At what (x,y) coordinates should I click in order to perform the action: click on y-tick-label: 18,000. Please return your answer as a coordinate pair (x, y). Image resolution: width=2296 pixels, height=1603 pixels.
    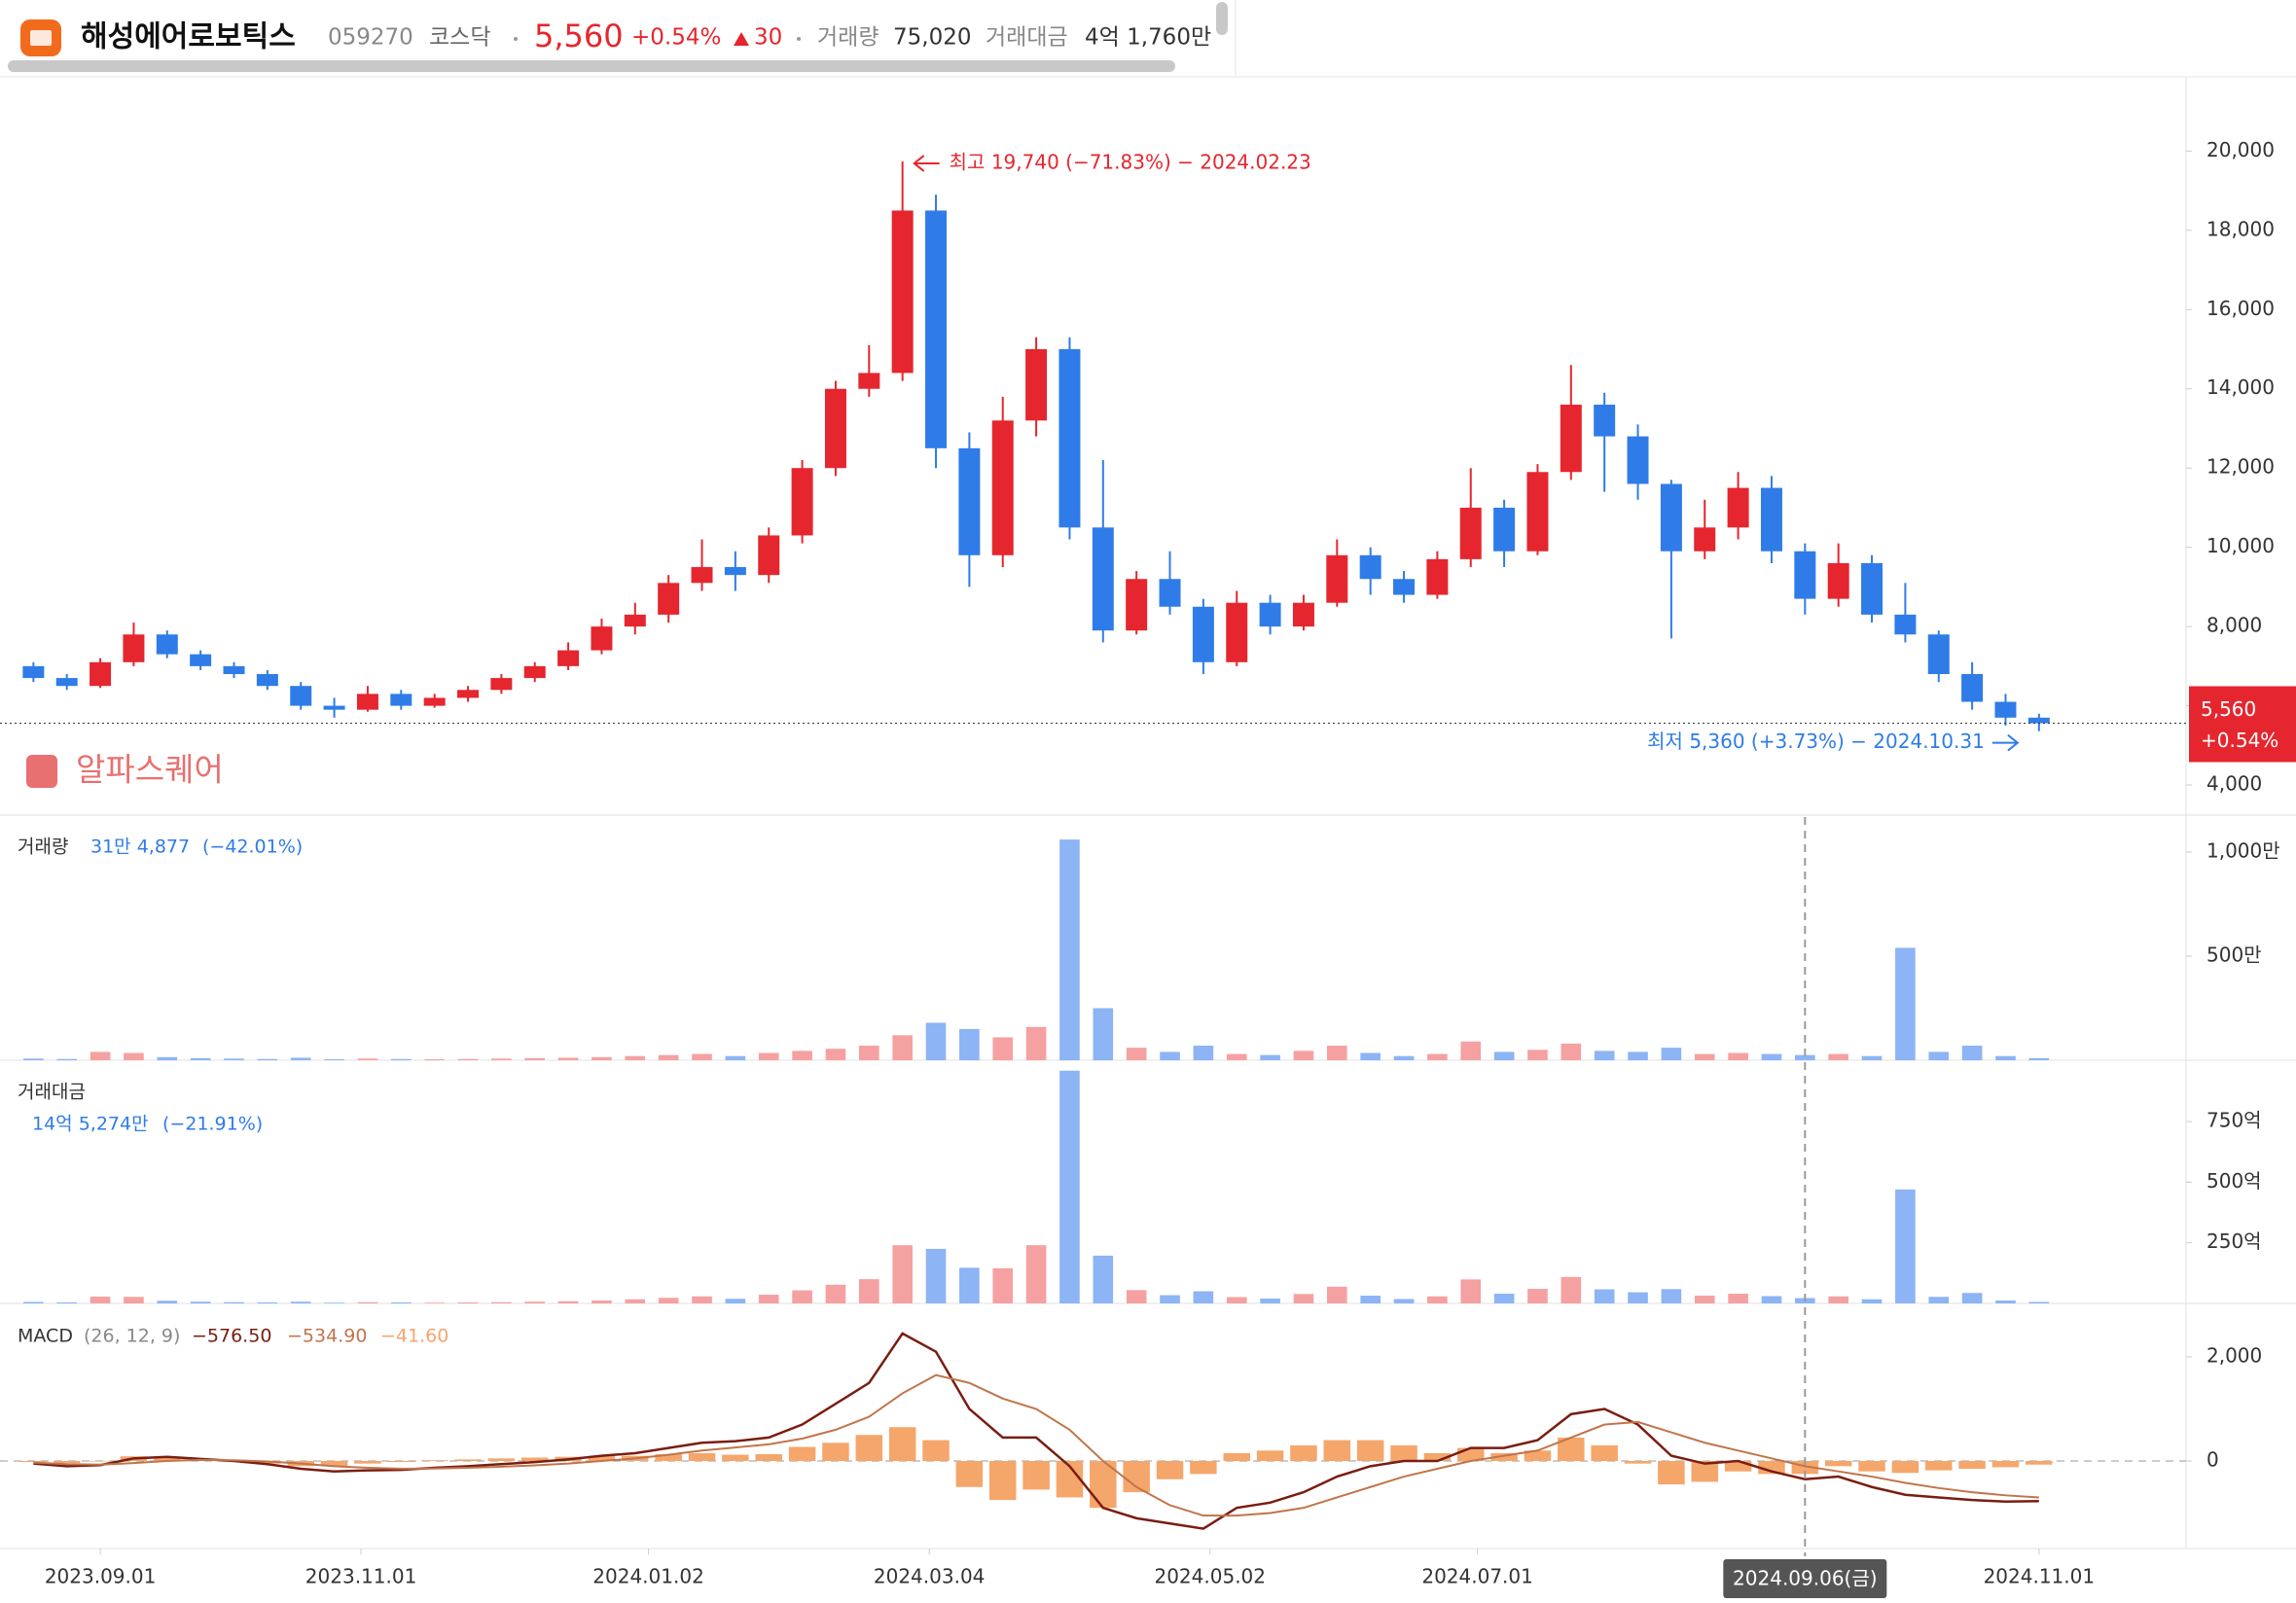
    Looking at the image, I should click on (2240, 229).